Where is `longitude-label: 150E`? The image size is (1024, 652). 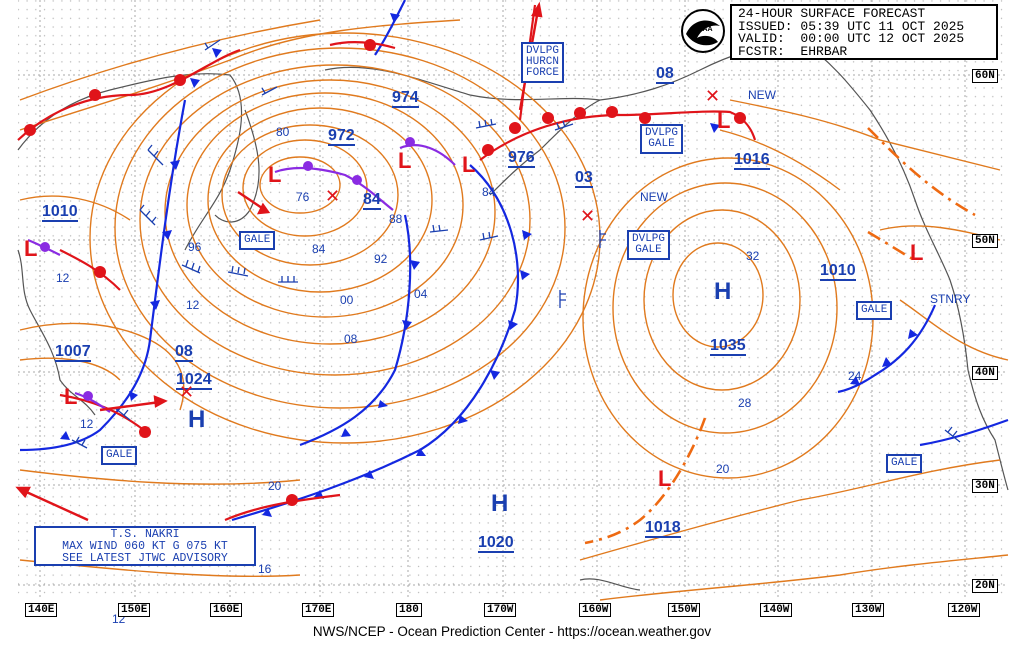
longitude-label: 150E is located at coordinates (134, 610).